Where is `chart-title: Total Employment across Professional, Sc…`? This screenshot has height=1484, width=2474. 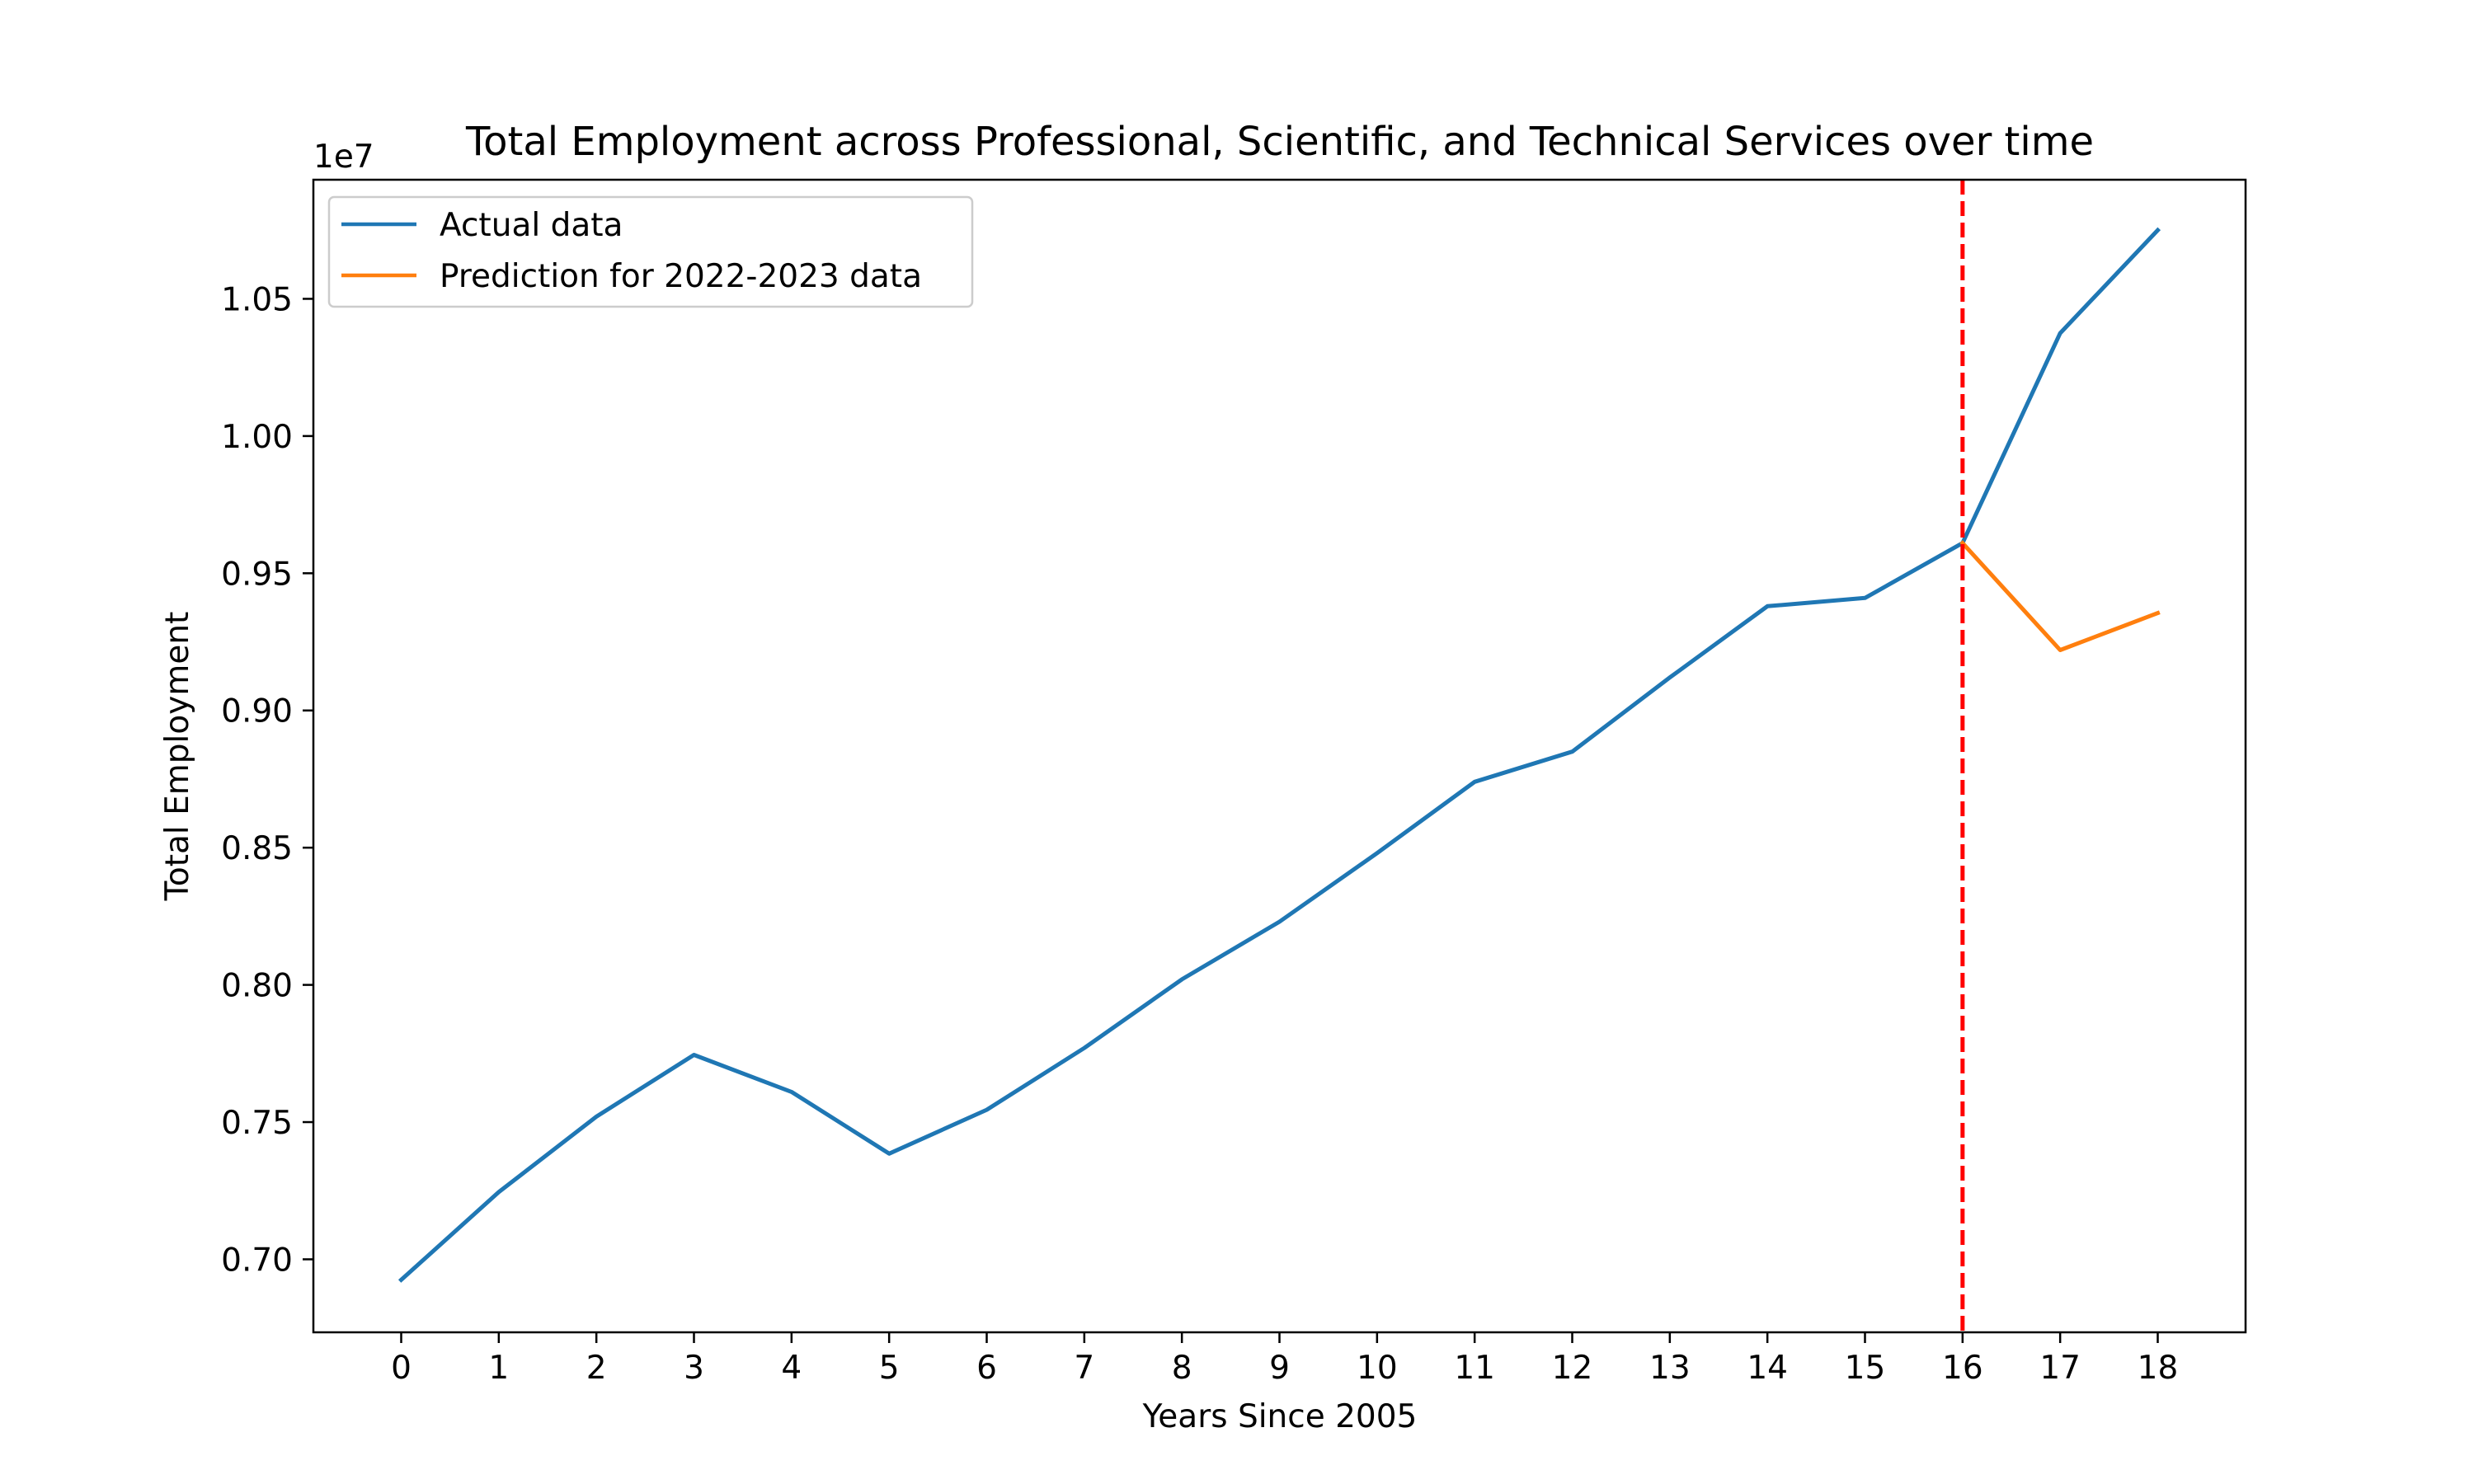 chart-title: Total Employment across Professional, Sc… is located at coordinates (1279, 142).